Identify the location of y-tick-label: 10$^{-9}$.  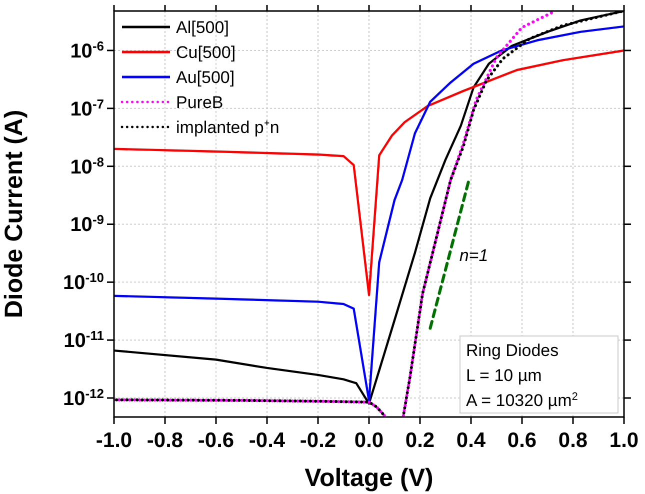
(87, 224).